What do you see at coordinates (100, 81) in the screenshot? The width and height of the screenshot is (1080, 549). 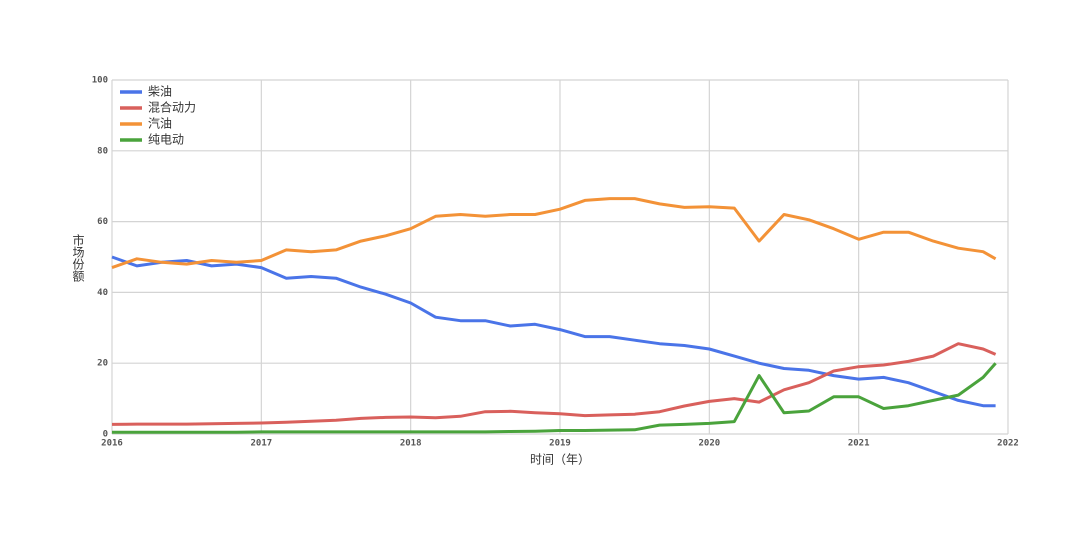 I see `y-tick-label: 100` at bounding box center [100, 81].